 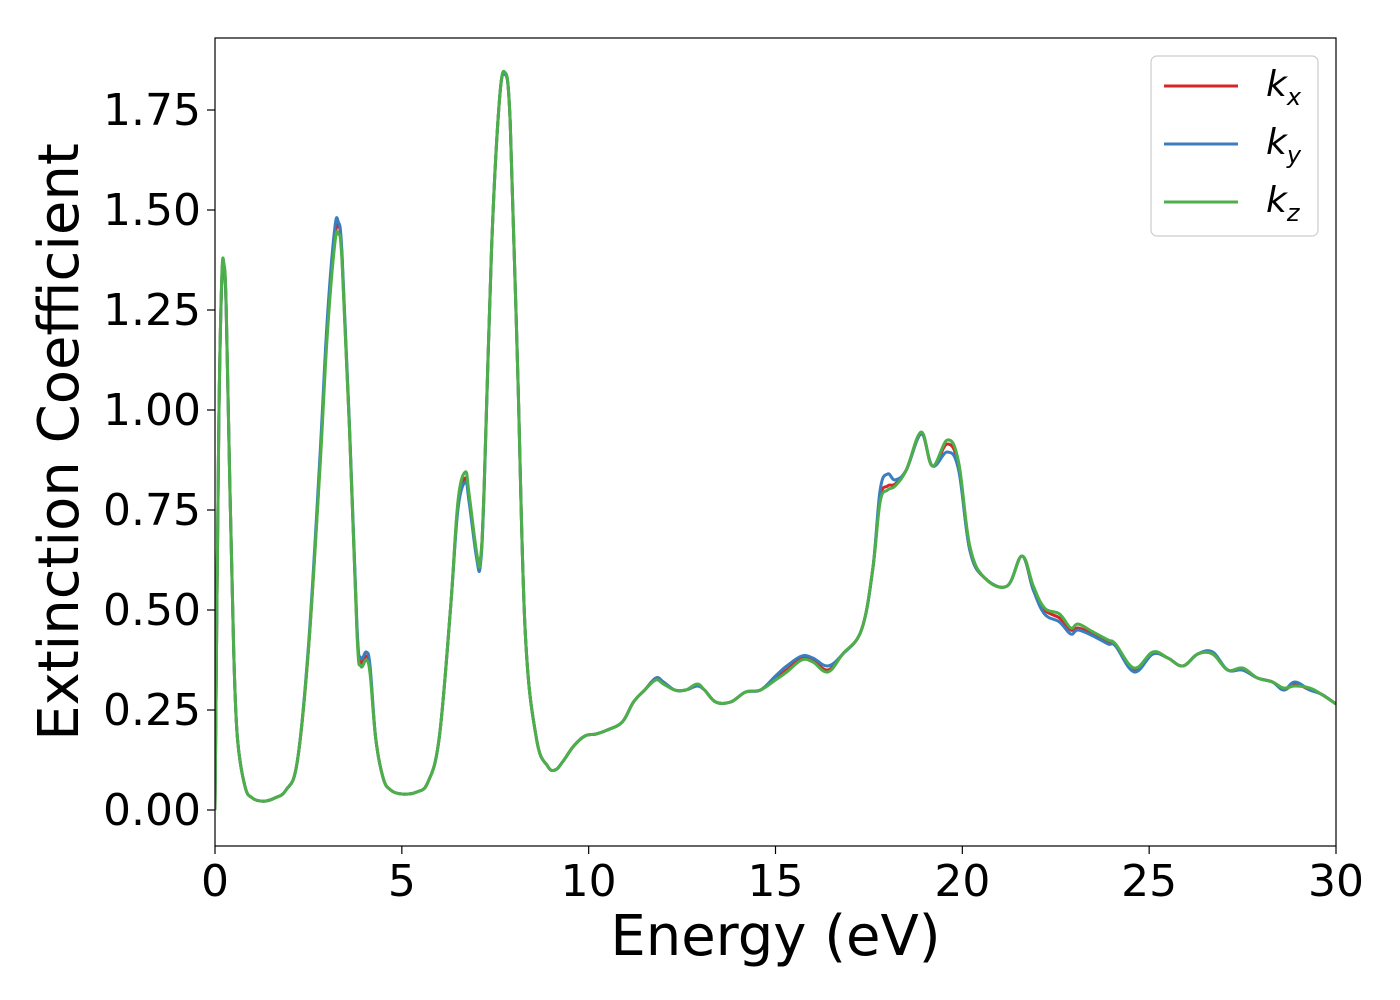 What do you see at coordinates (215, 881) in the screenshot?
I see `x-tick-label: 0` at bounding box center [215, 881].